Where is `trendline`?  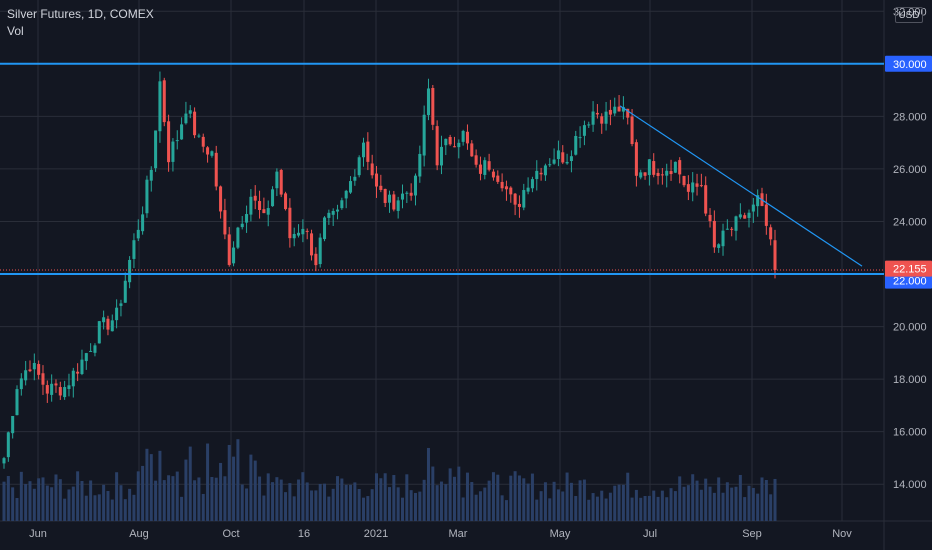
trendline is located at coordinates (741, 186).